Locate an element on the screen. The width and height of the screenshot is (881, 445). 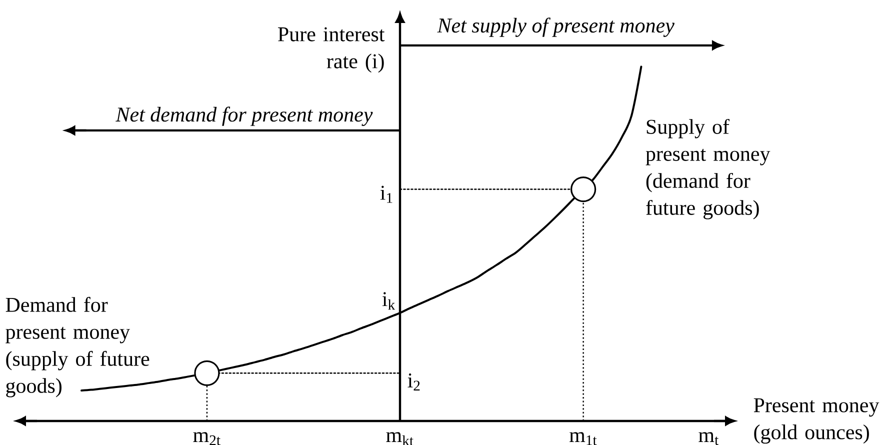
annotation: Supply of present money (demand for future goods) is located at coordinates (708, 169).